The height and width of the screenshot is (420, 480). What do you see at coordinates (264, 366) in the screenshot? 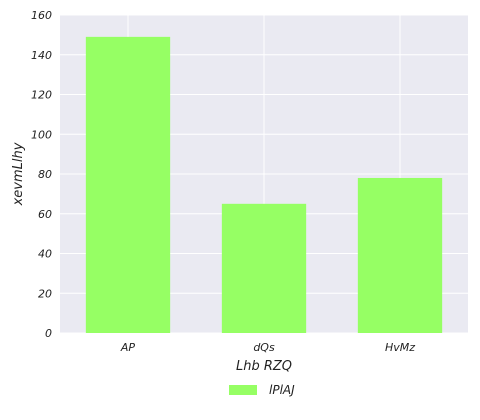
I see `x-axis-label: Lhb RZQ` at bounding box center [264, 366].